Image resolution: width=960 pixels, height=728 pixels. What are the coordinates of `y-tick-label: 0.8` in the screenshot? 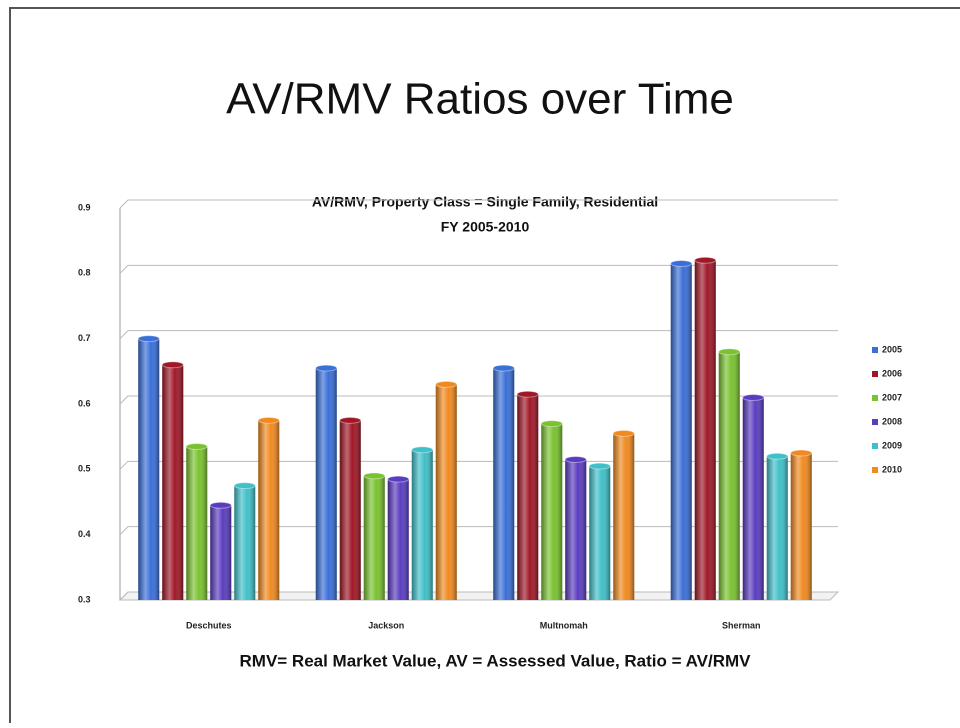 It's located at (84, 273).